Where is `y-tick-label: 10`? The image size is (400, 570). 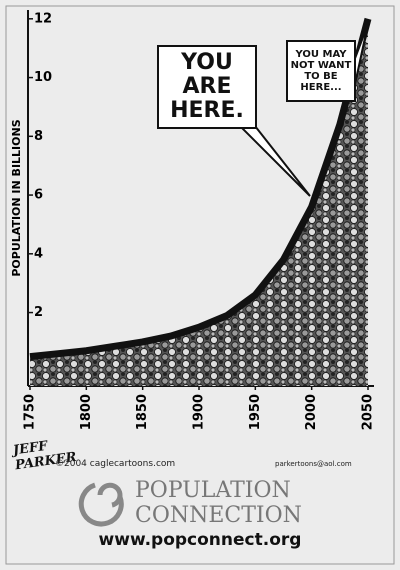
y-tick-label: 10 is located at coordinates (43, 77).